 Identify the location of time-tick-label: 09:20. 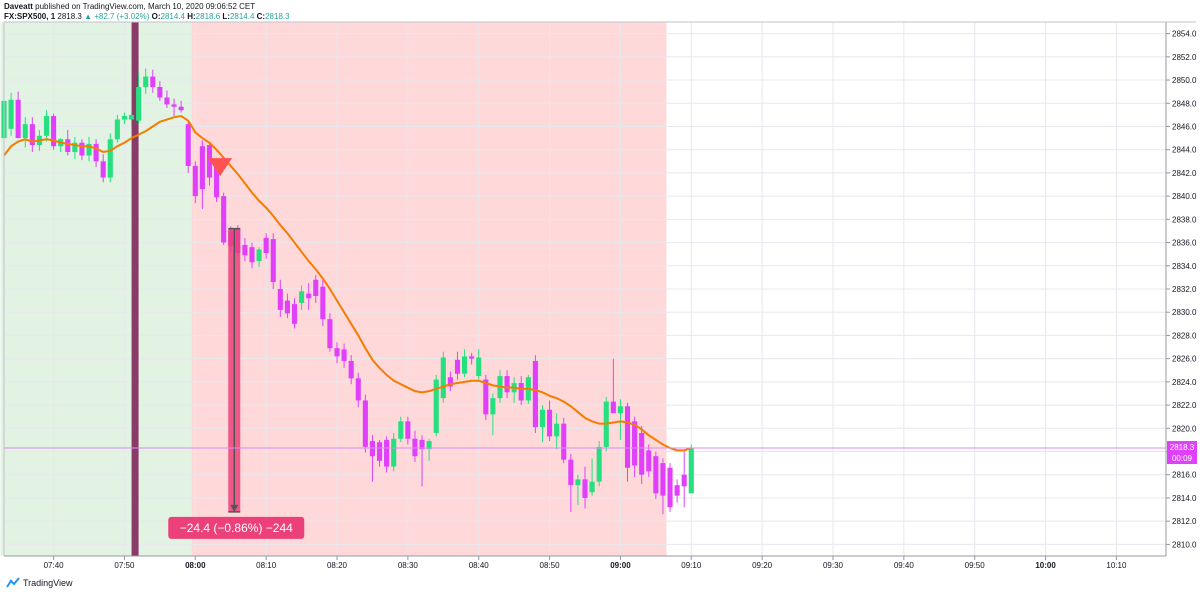
(762, 565).